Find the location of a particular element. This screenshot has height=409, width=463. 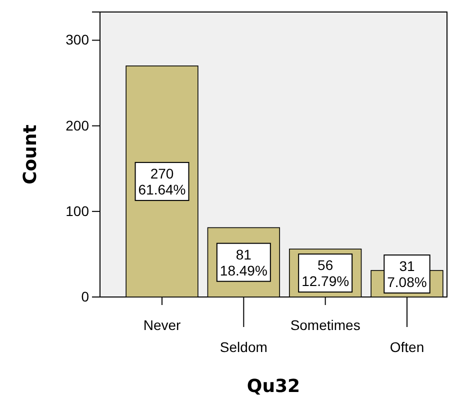

data-label: 270 61.64% is located at coordinates (162, 181).